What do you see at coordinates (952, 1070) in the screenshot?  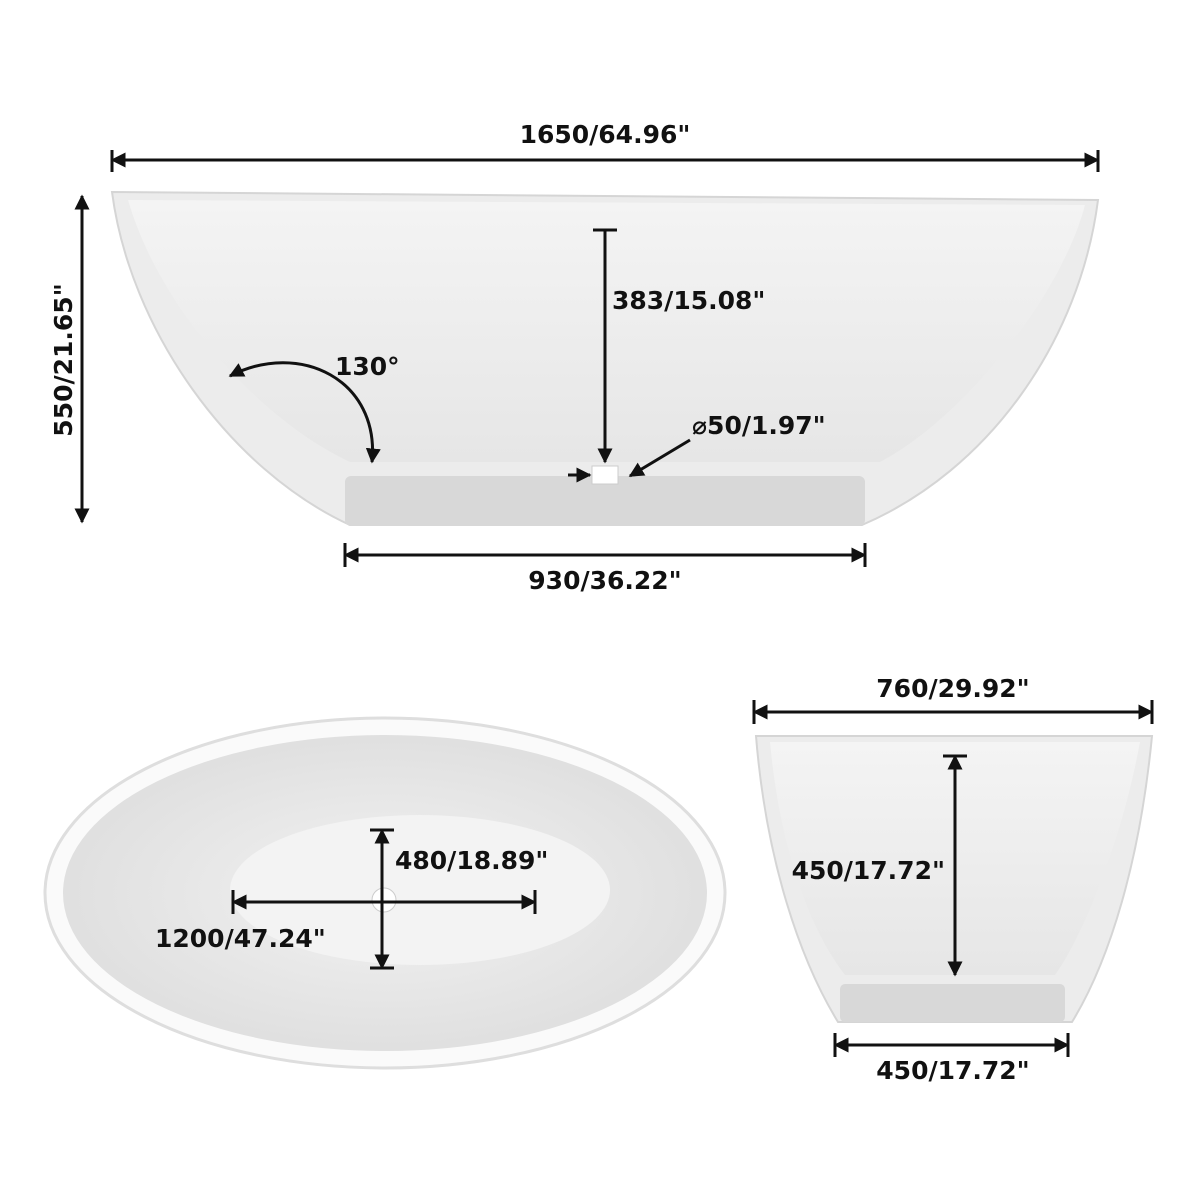 I see `base-width: 450/17.72"` at bounding box center [952, 1070].